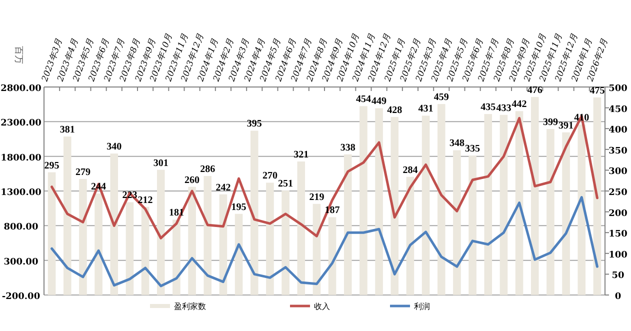 This screenshot has width=631, height=331. Describe the element at coordinates (426, 109) in the screenshot. I see `data-label: 431` at that location.